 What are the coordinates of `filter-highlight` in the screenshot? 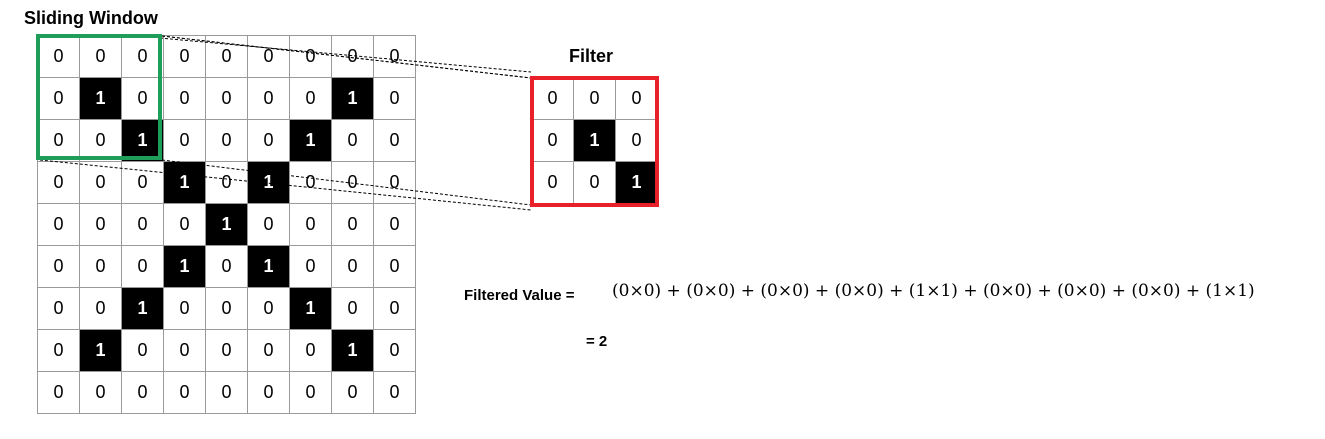 It's located at (594, 141).